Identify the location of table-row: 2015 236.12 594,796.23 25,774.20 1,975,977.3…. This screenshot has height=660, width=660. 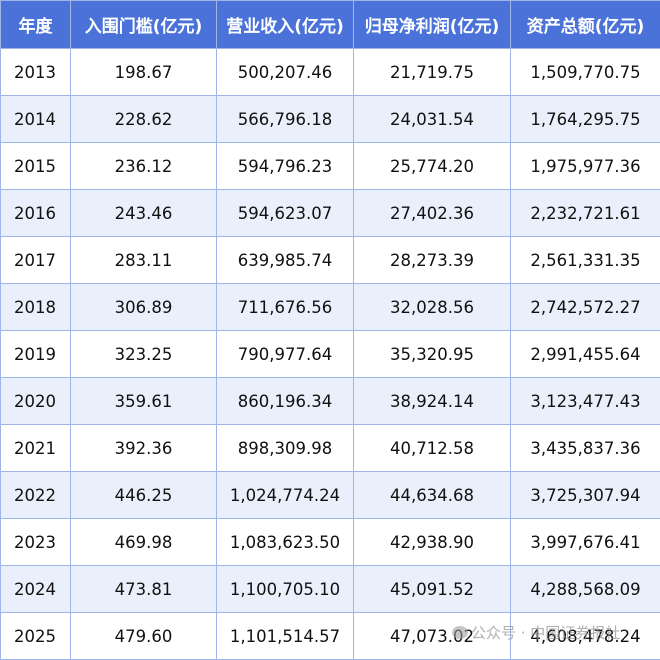
(330, 166).